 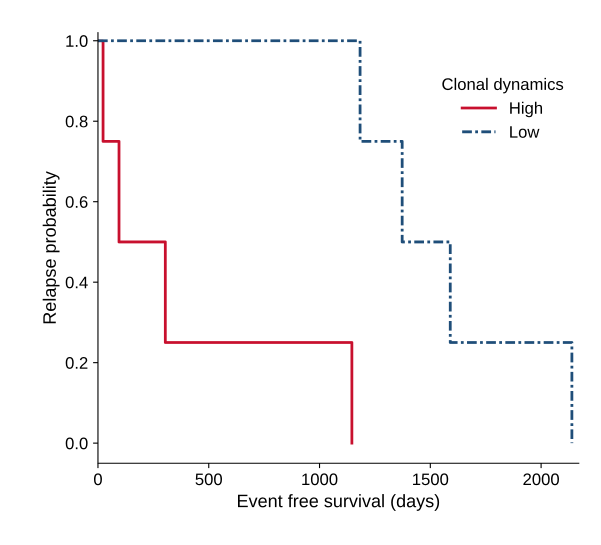 What do you see at coordinates (77, 122) in the screenshot?
I see `y-tick-label: 0.8` at bounding box center [77, 122].